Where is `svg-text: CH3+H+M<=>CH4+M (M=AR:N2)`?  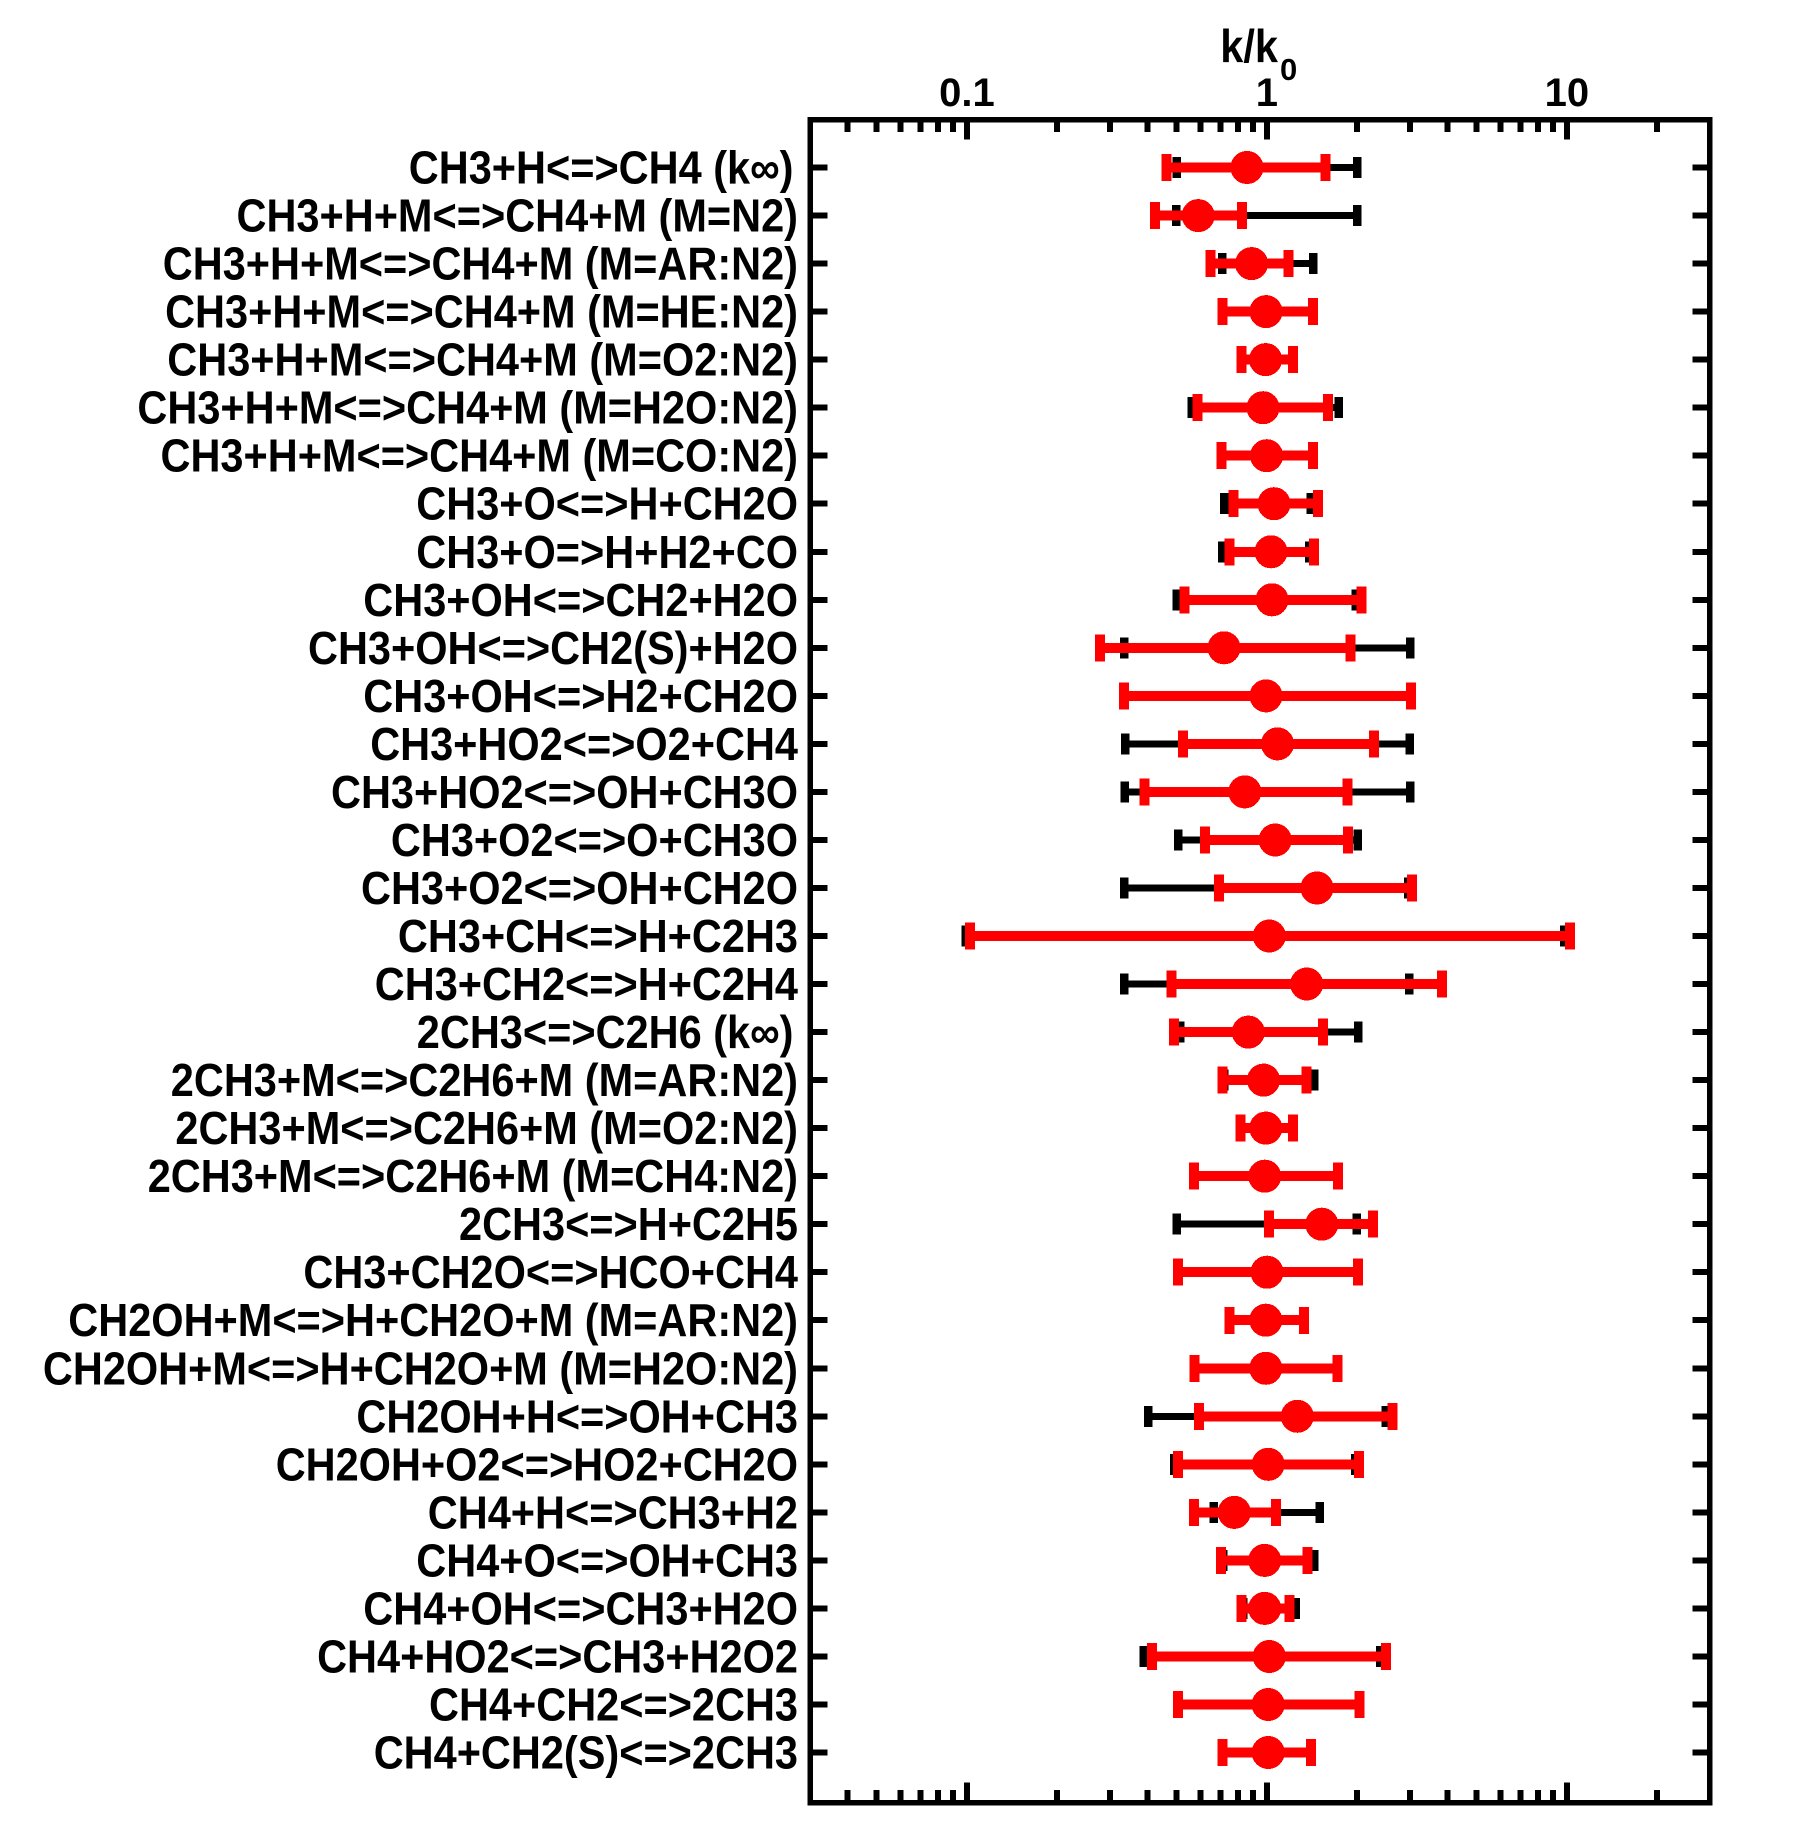 svg-text: CH3+H+M<=>CH4+M (M=AR:N2) is located at coordinates (480, 264).